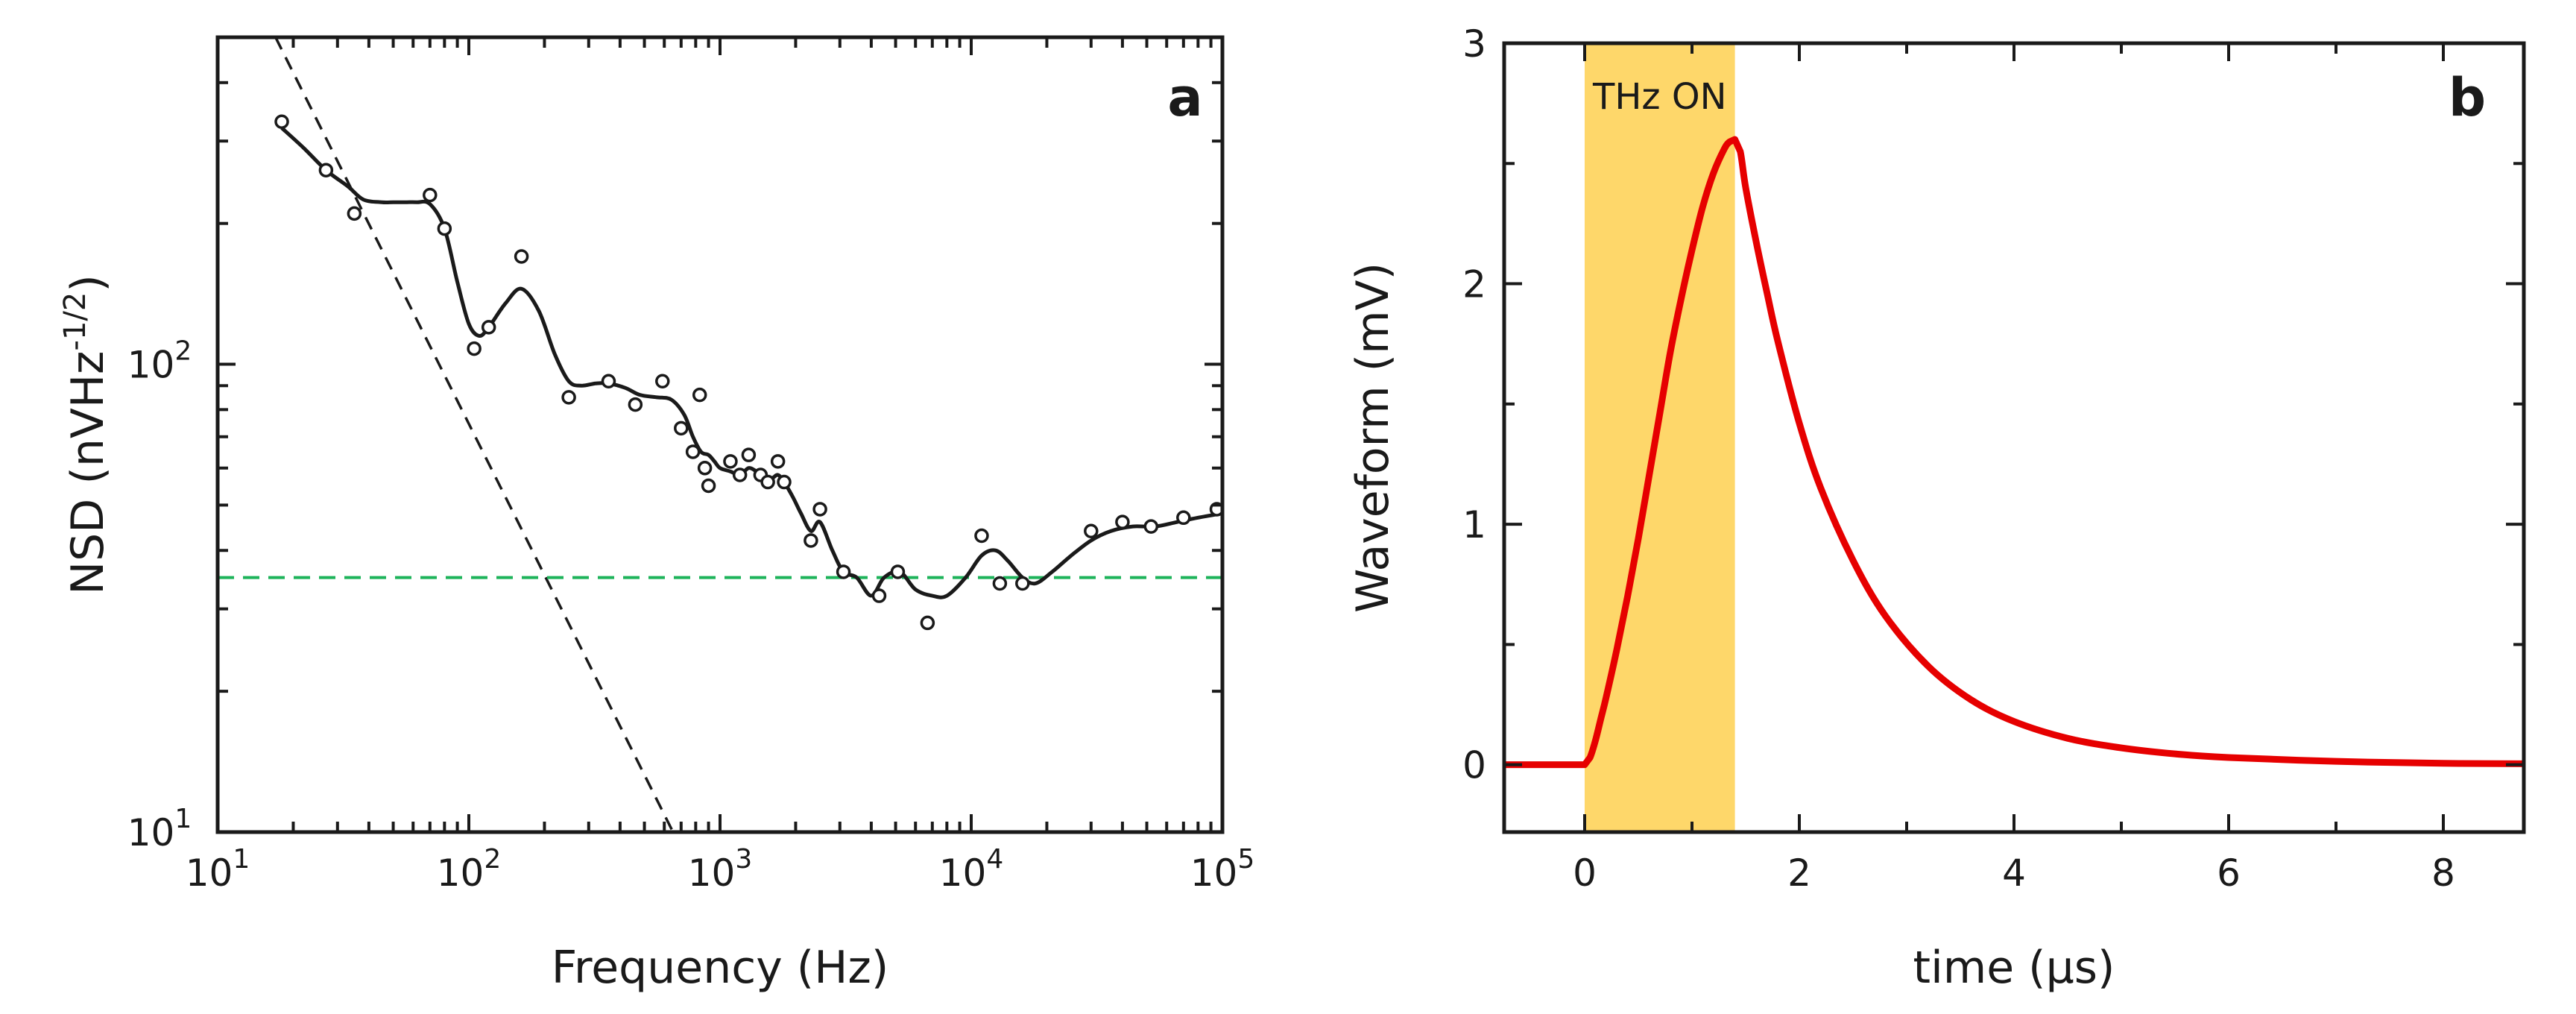  Describe the element at coordinates (720, 968) in the screenshot. I see `x-axis-title: Frequency (Hz)` at that location.